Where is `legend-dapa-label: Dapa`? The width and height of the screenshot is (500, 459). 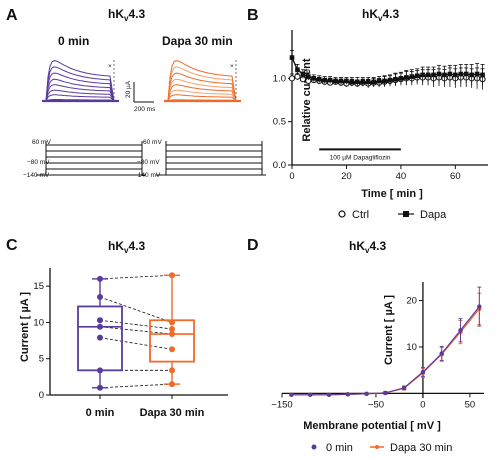
legend-dapa-label: Dapa is located at coordinates (433, 215).